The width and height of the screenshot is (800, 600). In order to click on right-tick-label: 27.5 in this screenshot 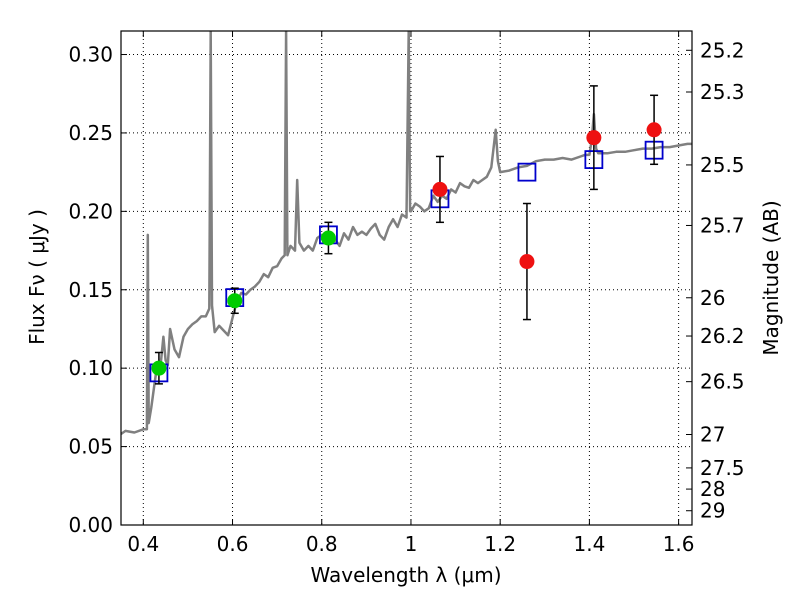, I will do `click(722, 468)`.